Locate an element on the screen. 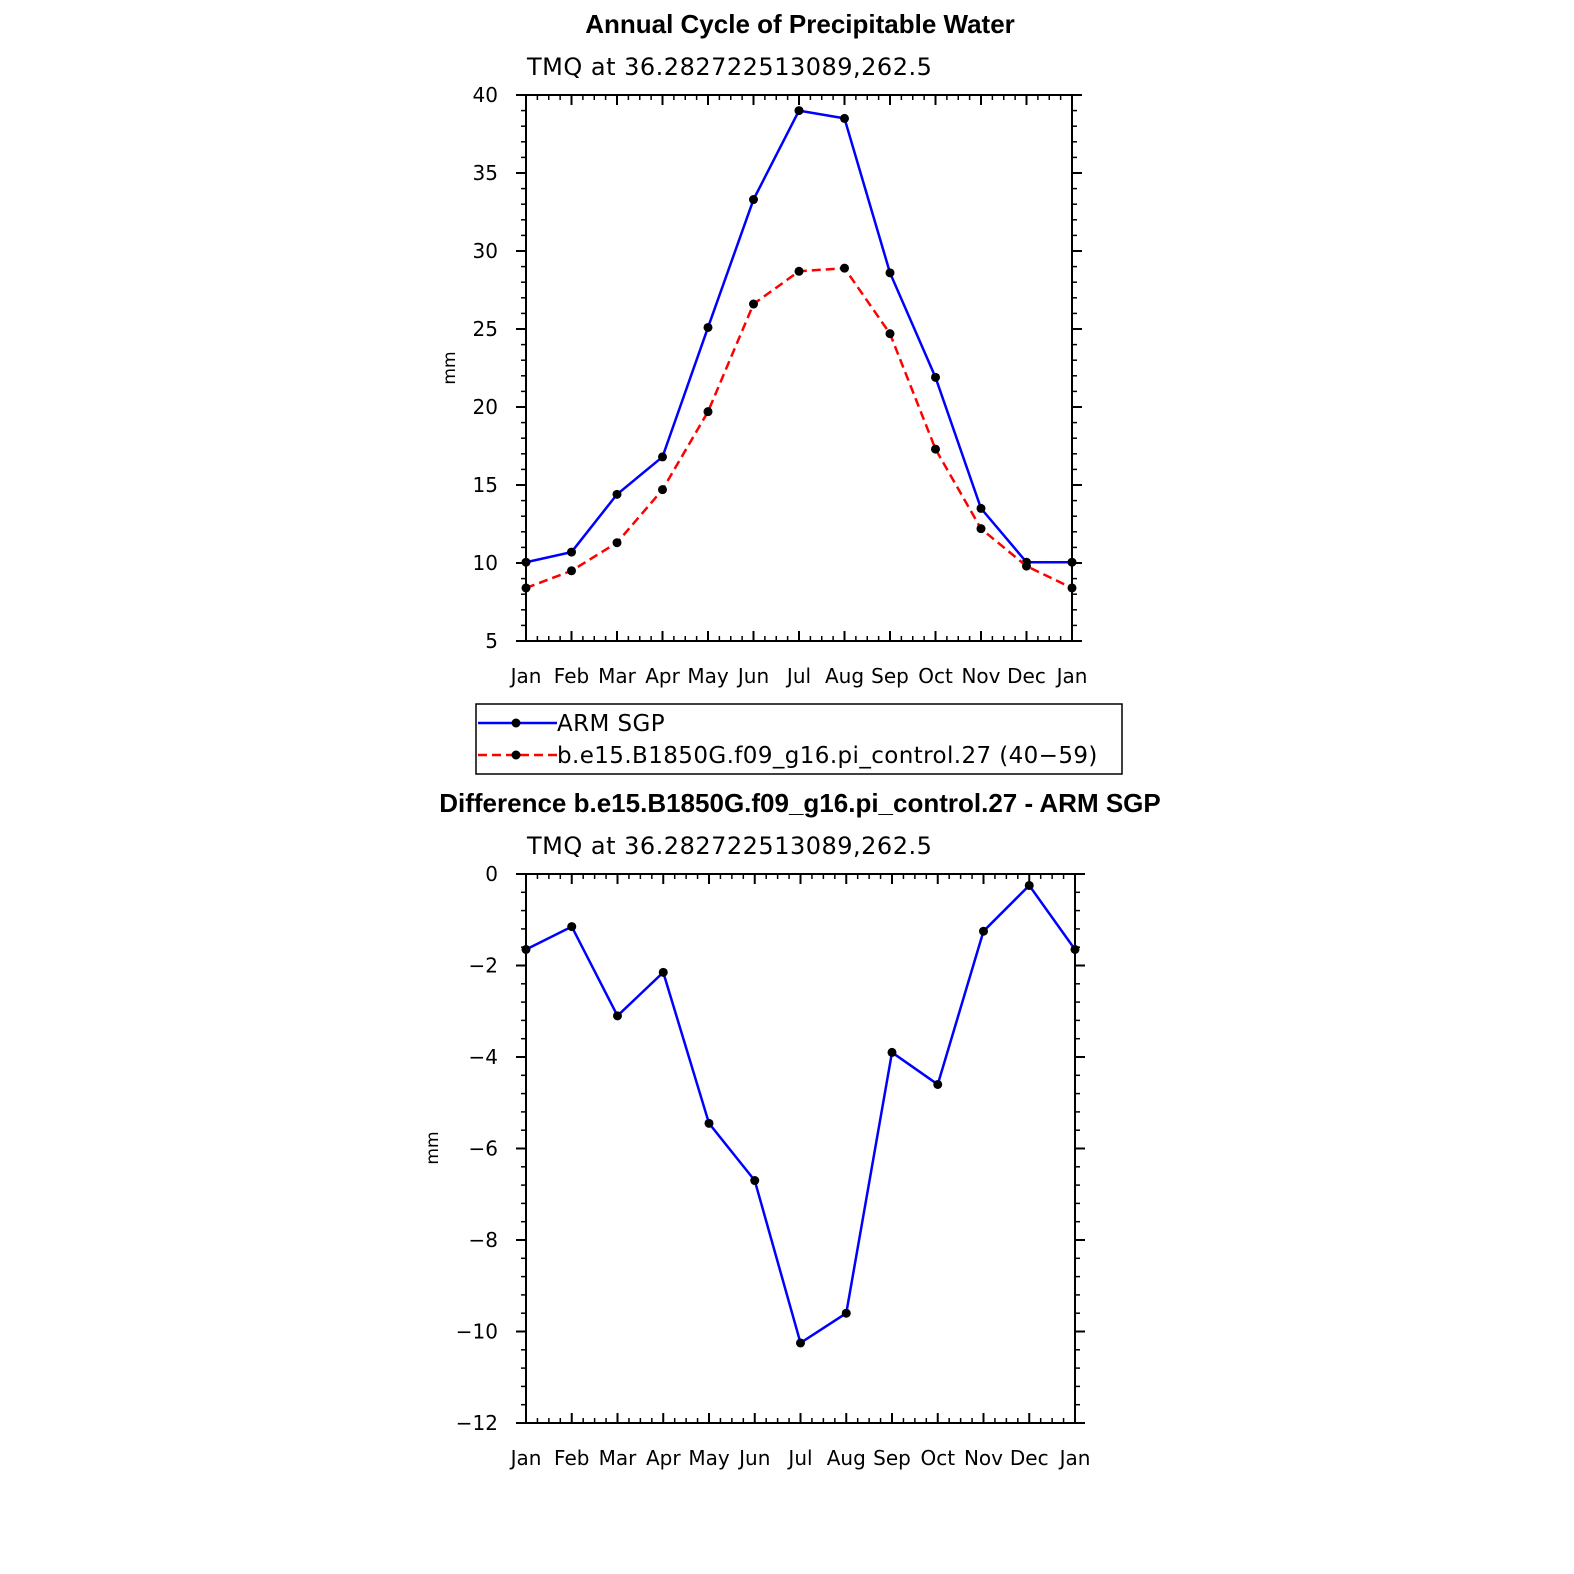 This screenshot has width=1574, height=1574. chart-top-plot-frame is located at coordinates (799, 368).